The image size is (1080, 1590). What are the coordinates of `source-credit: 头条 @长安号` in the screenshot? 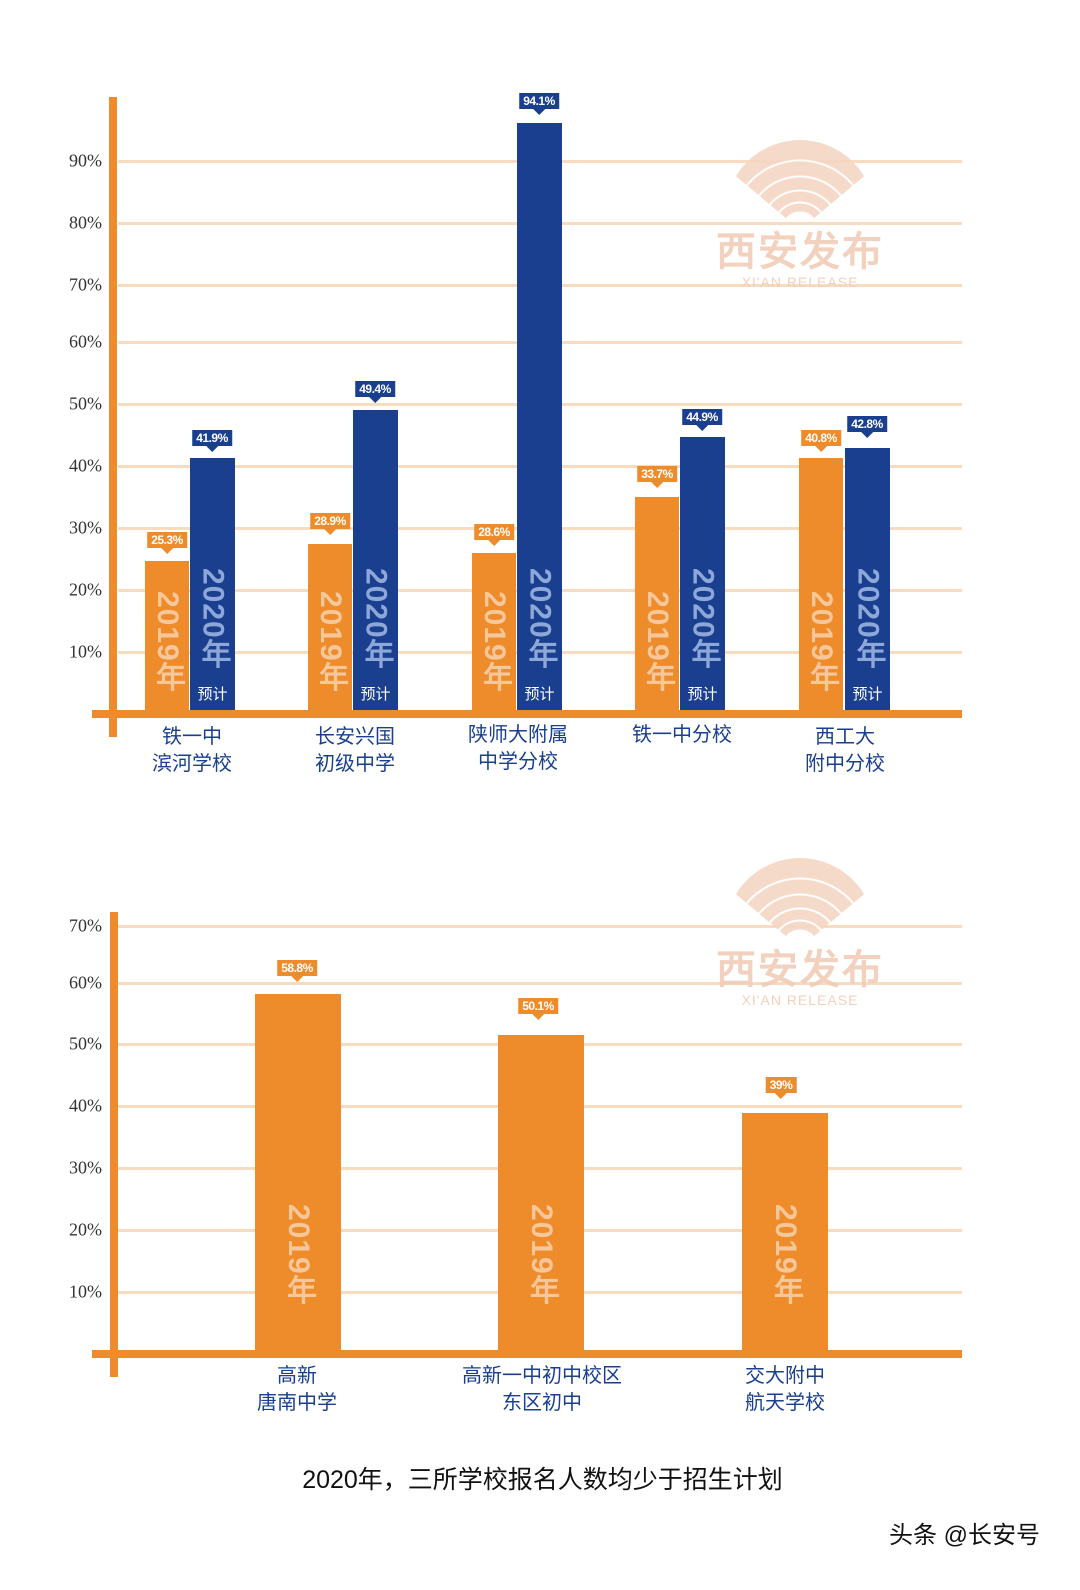 It's located at (964, 1535).